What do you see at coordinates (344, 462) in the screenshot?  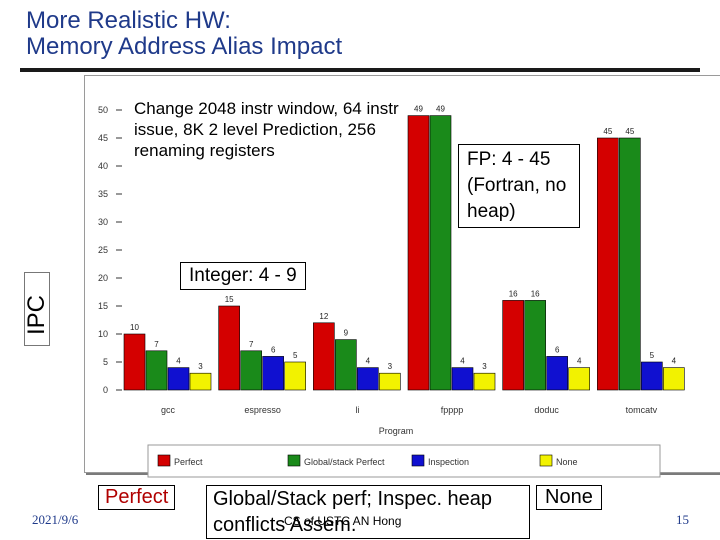 I see `legend-label: Global/stack Perfect` at bounding box center [344, 462].